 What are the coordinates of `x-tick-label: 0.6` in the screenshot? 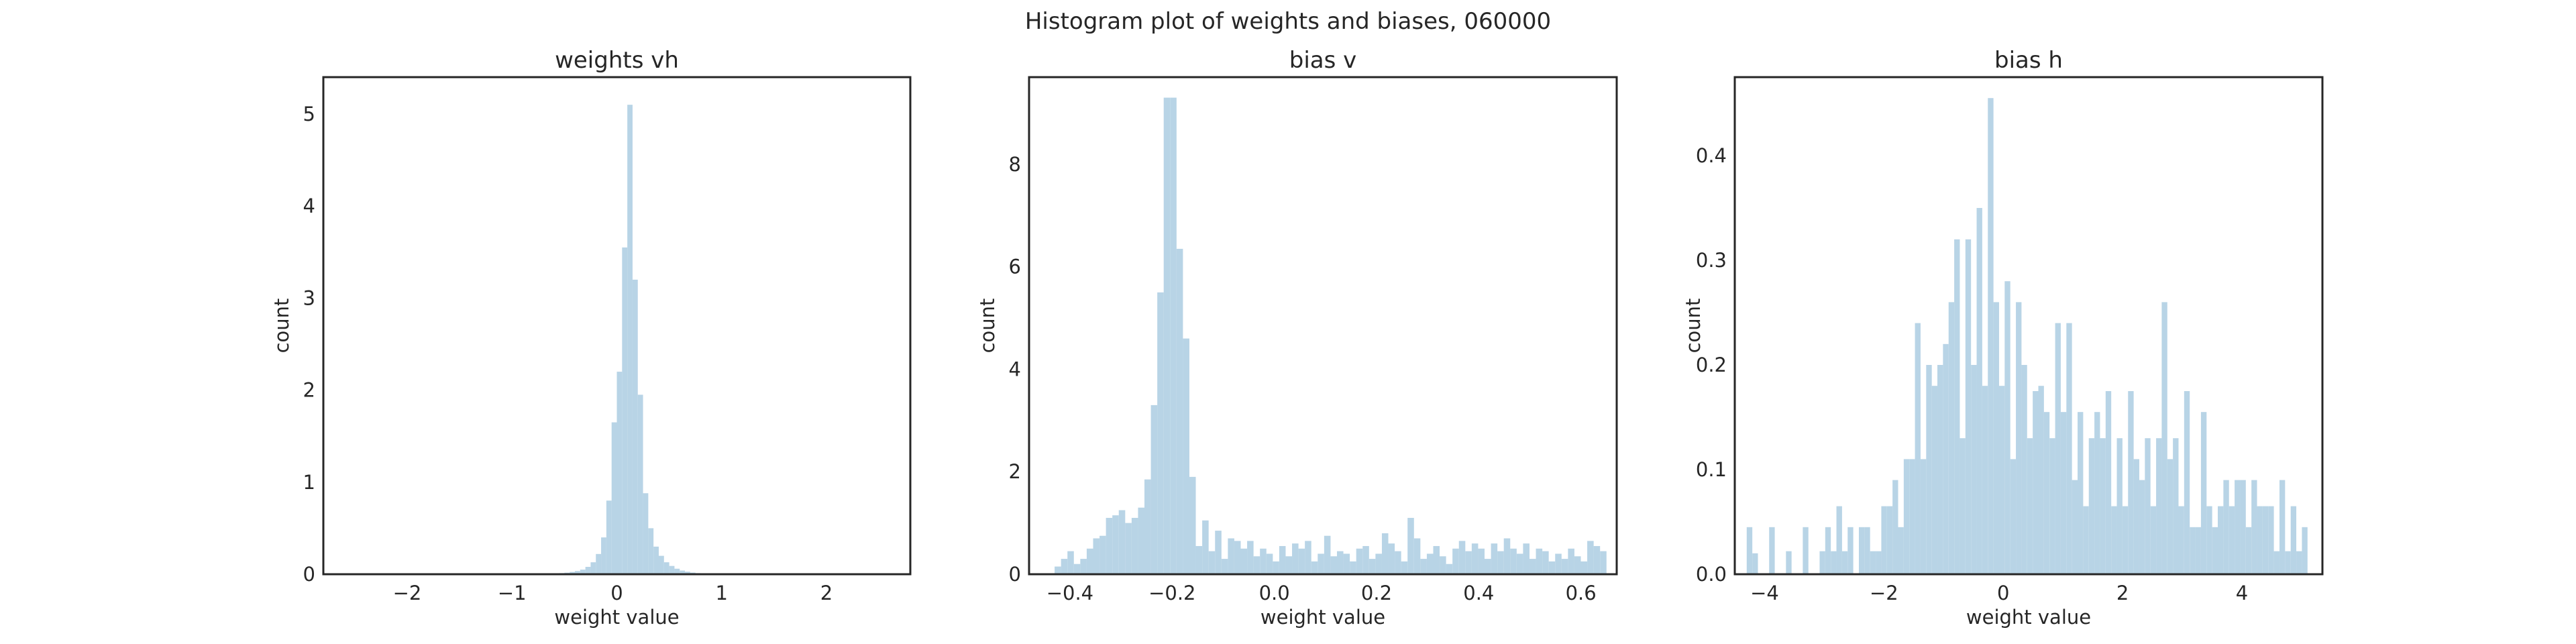 It's located at (1581, 593).